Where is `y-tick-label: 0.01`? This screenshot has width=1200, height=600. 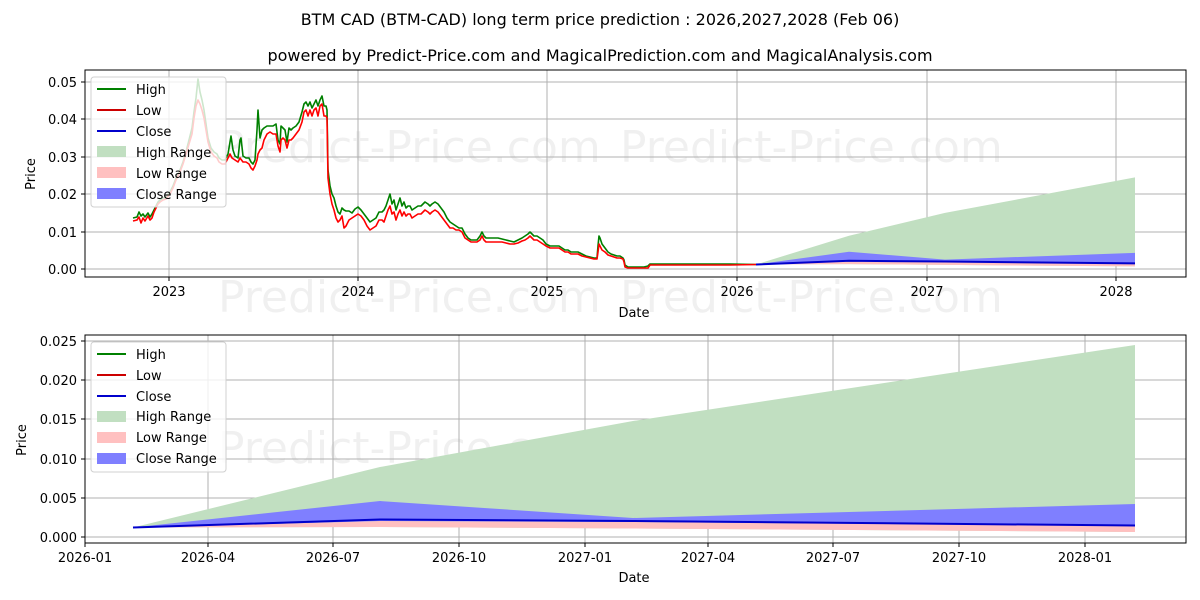 y-tick-label: 0.01 is located at coordinates (62, 233).